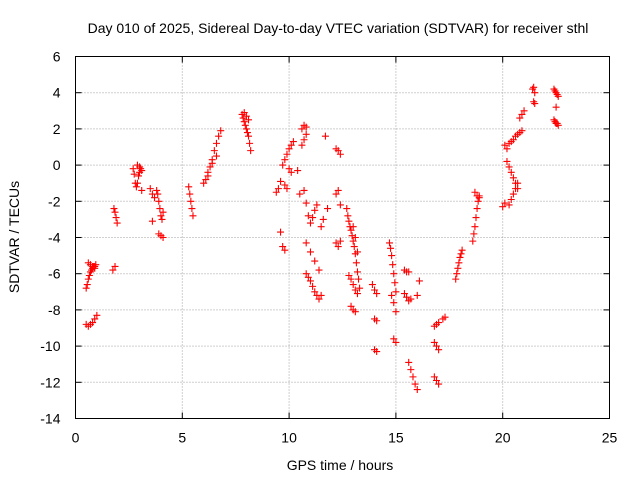  Describe the element at coordinates (14, 237) in the screenshot. I see `y-axis-title: SDTVAR / TECUs` at that location.